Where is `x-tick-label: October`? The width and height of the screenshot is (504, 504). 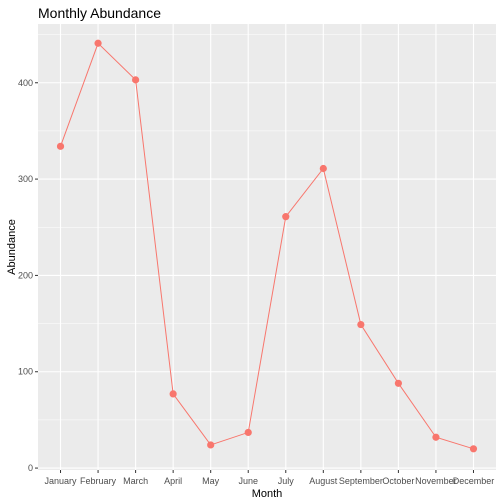
x-tick-label: October is located at coordinates (398, 481).